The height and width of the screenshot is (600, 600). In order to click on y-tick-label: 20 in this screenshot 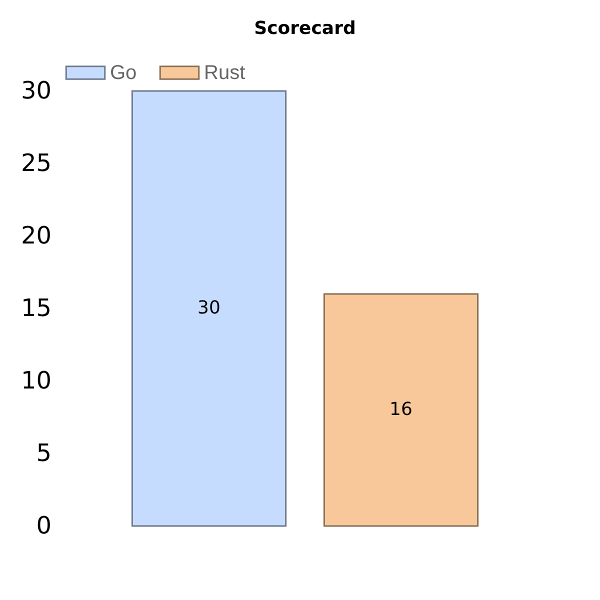, I will do `click(36, 236)`.